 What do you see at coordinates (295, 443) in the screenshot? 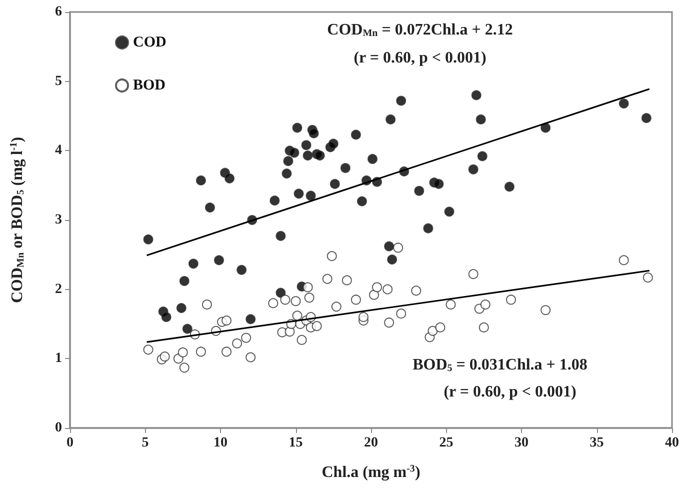
I see `x-tick-label: 15` at bounding box center [295, 443].